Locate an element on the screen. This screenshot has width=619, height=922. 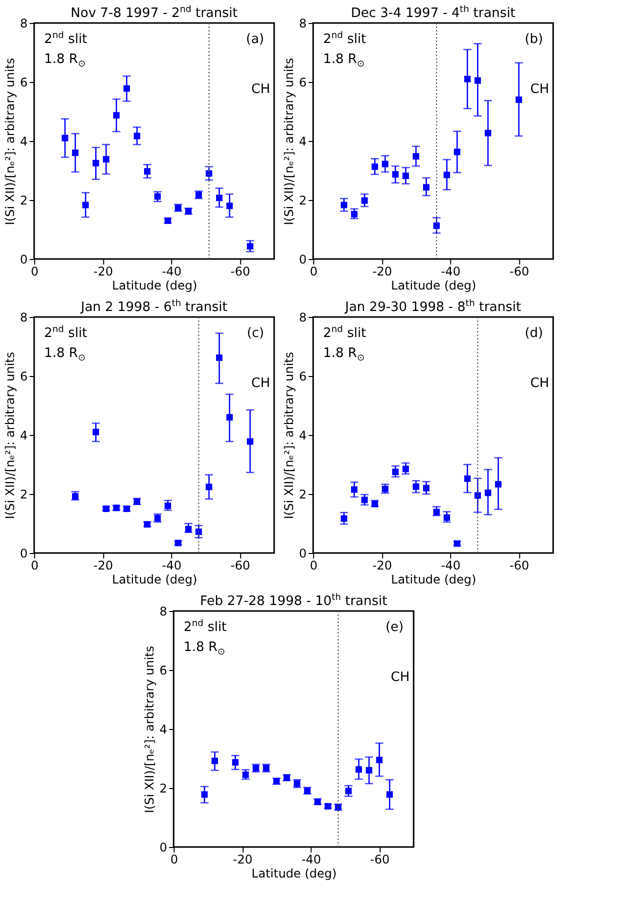
annotation: (c) is located at coordinates (255, 333).